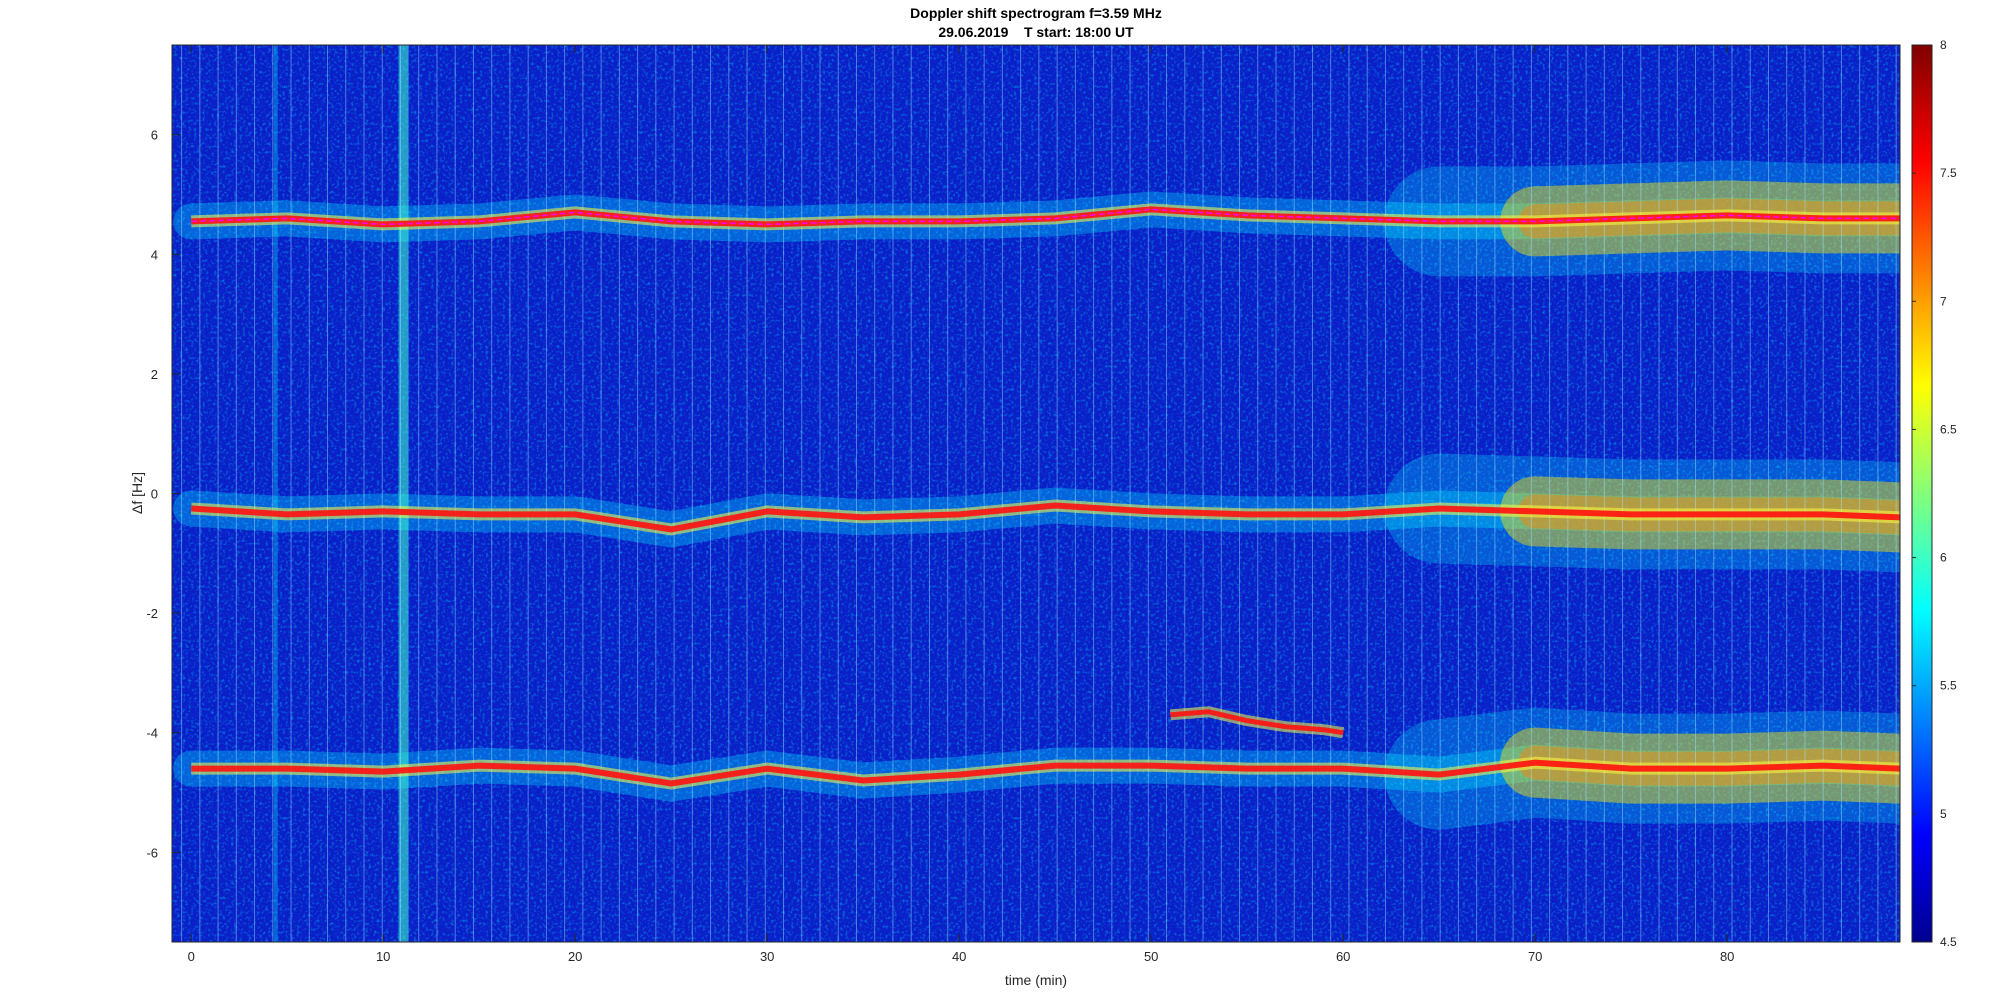 Image resolution: width=2000 pixels, height=1003 pixels. I want to click on colorbar-tick-label: 6, so click(1943, 558).